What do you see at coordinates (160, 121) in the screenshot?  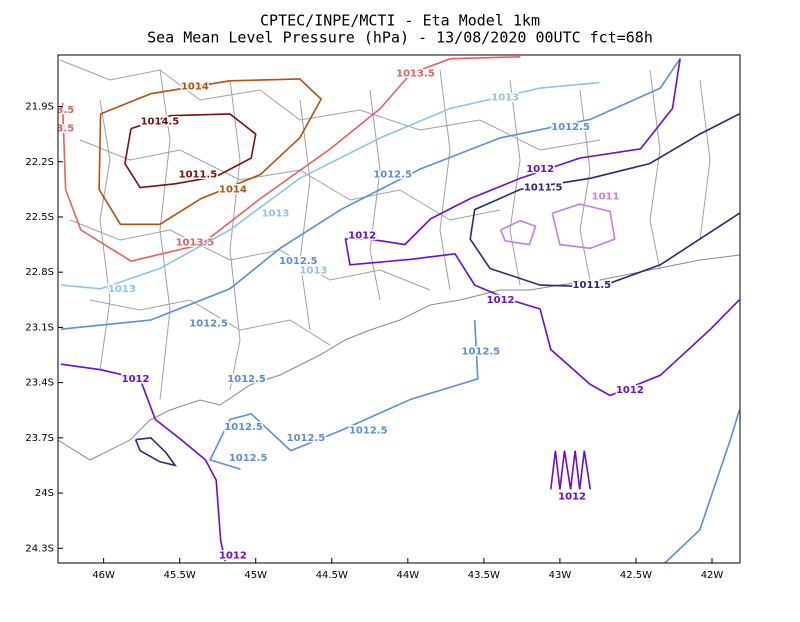 I see `isobar-label: 1014.5` at bounding box center [160, 121].